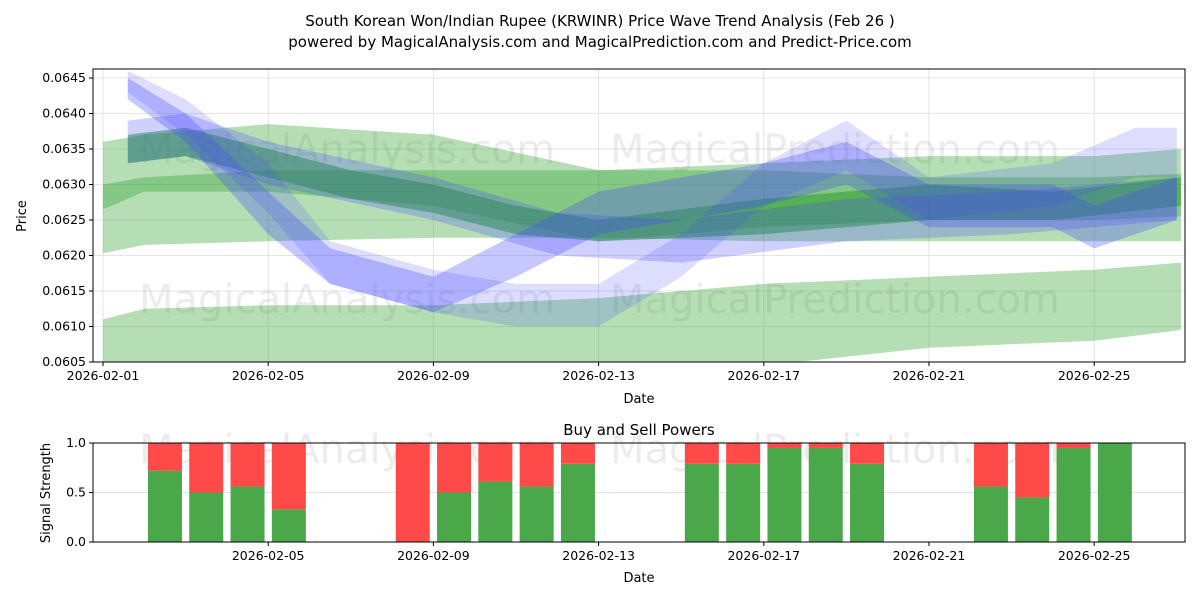  I want to click on x-tick-label: 2026-02-01, so click(103, 375).